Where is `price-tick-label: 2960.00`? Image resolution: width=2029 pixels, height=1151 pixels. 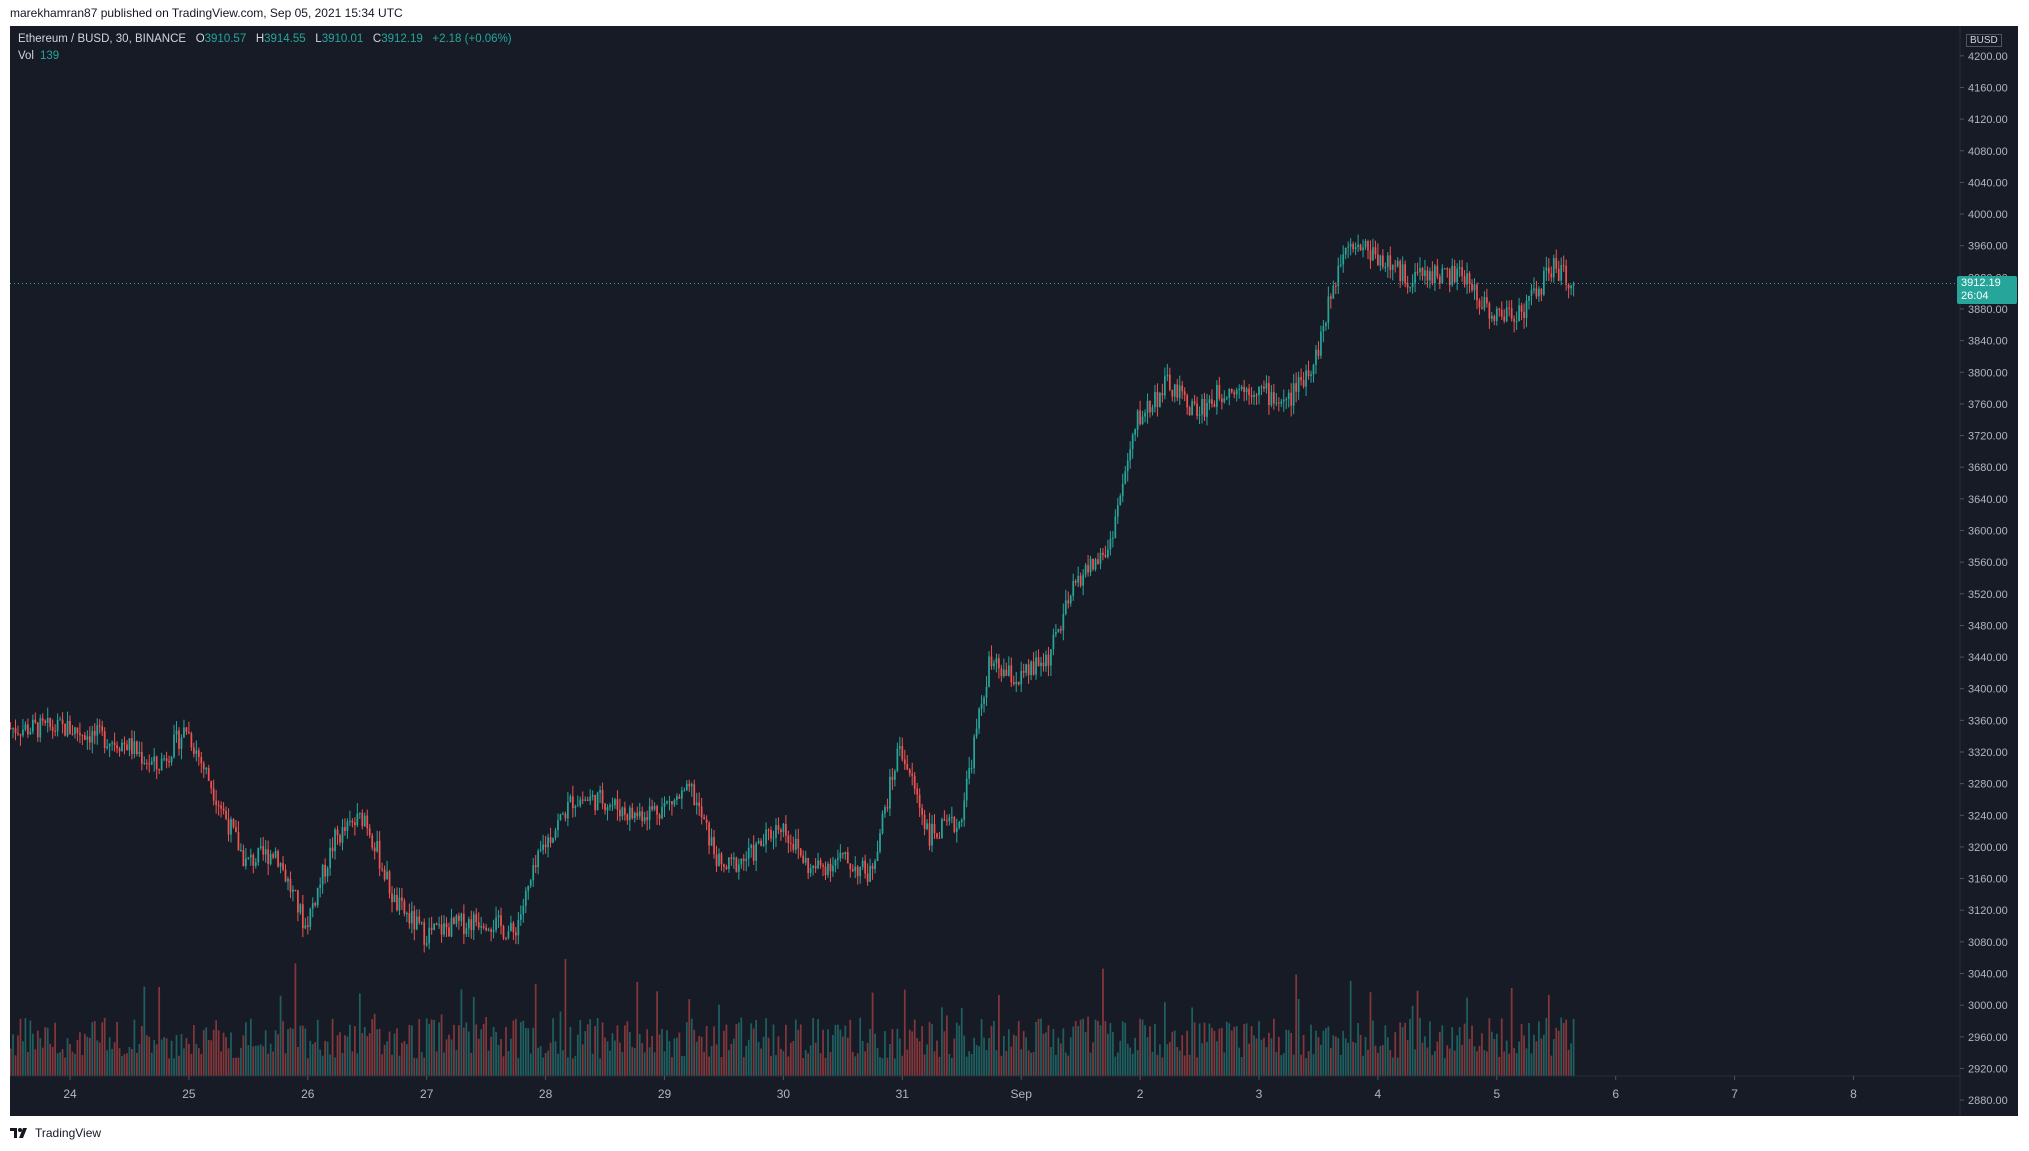
price-tick-label: 2960.00 is located at coordinates (1988, 1038).